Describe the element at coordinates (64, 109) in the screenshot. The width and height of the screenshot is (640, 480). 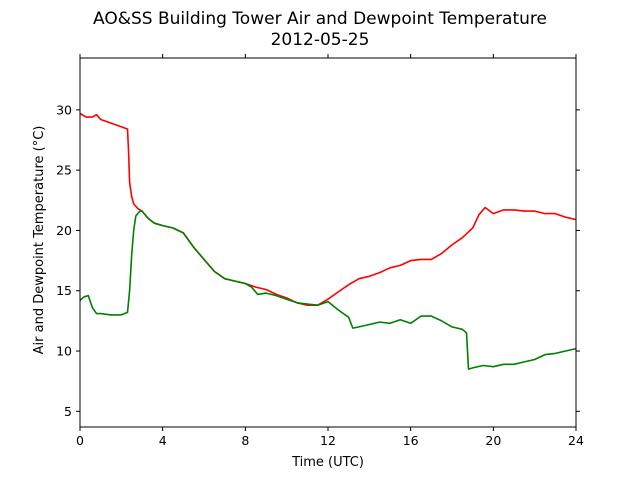
I see `y-tick-label: 30` at that location.